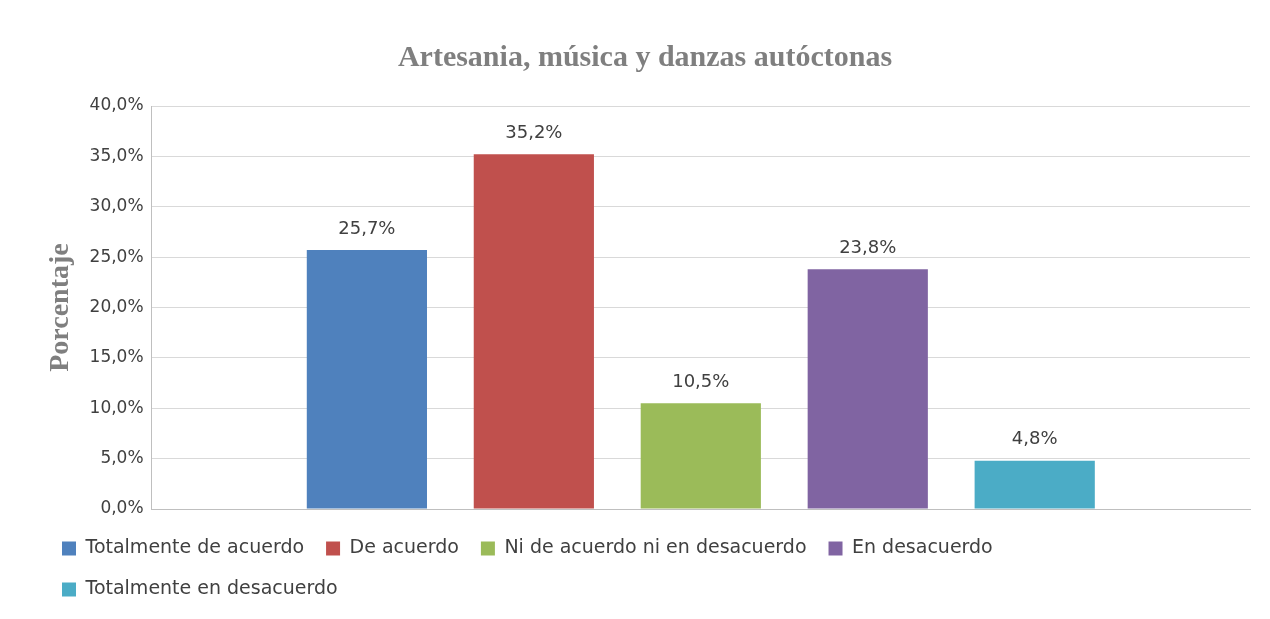  Describe the element at coordinates (116, 154) in the screenshot. I see `y-tick-label: 35,0%` at that location.